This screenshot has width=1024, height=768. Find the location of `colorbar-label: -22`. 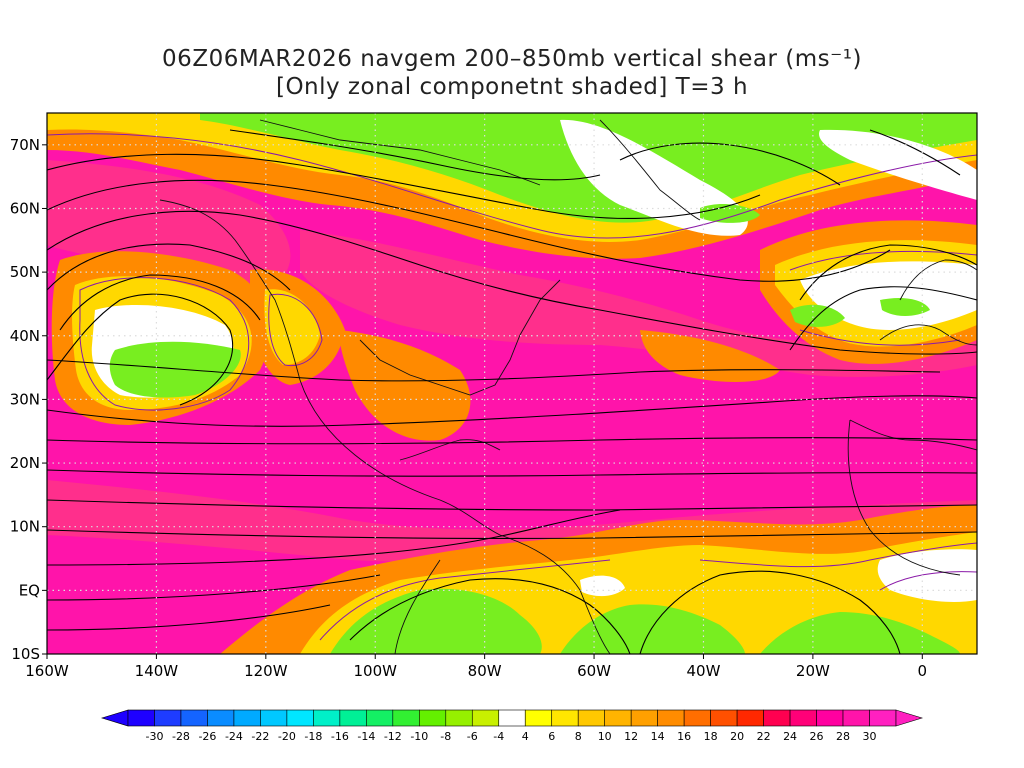

colorbar-label: -22 is located at coordinates (260, 736).